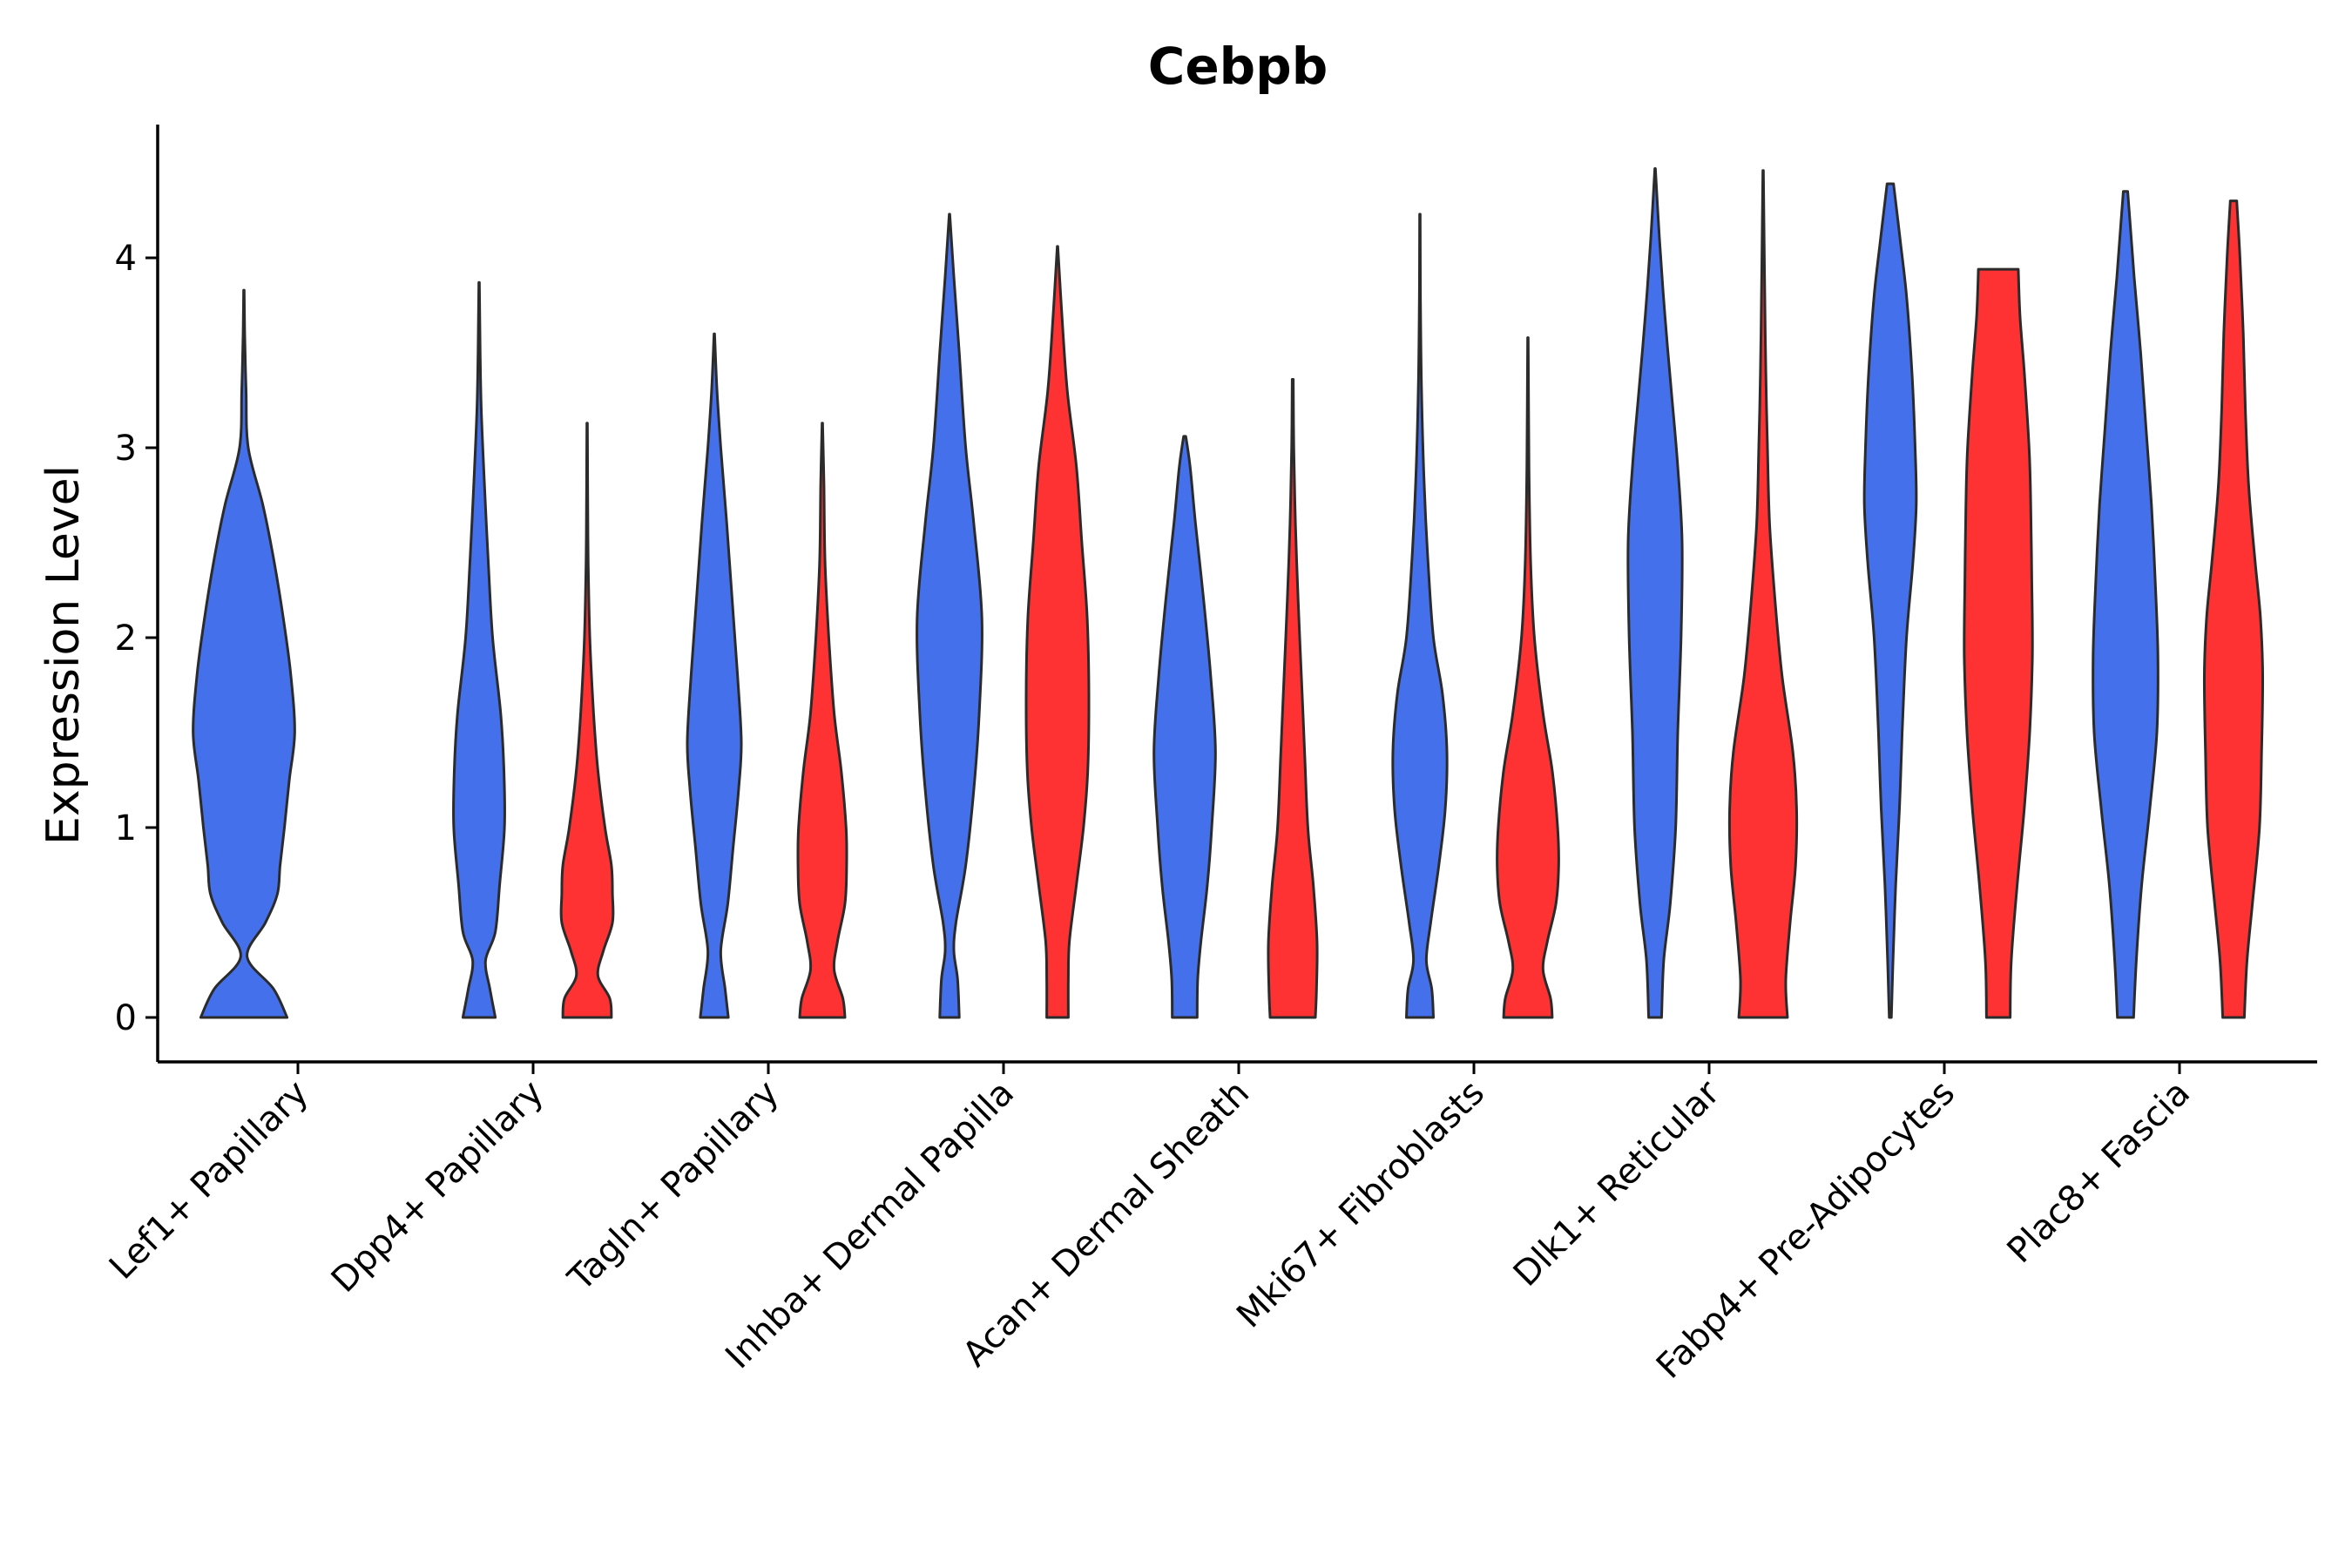  I want to click on y-tick-label: 1, so click(126, 828).